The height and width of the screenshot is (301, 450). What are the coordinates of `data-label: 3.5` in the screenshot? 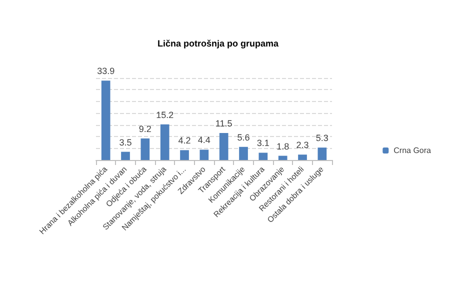 It's located at (125, 142).